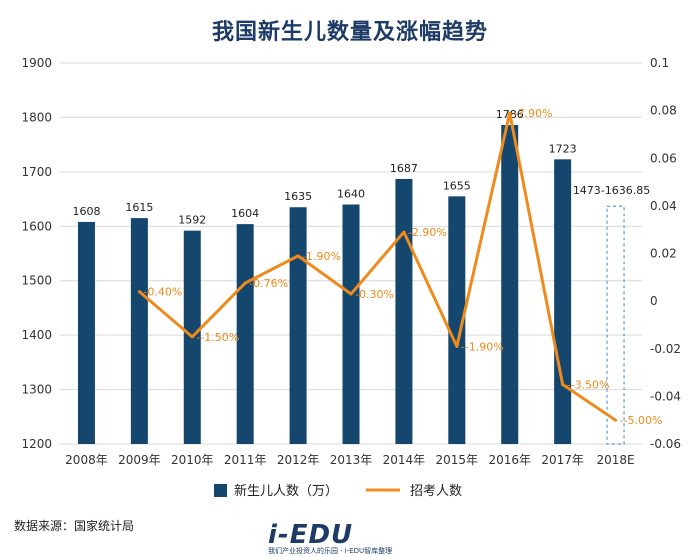 This screenshot has width=700, height=557. I want to click on left-tick-label: 1400, so click(36, 335).